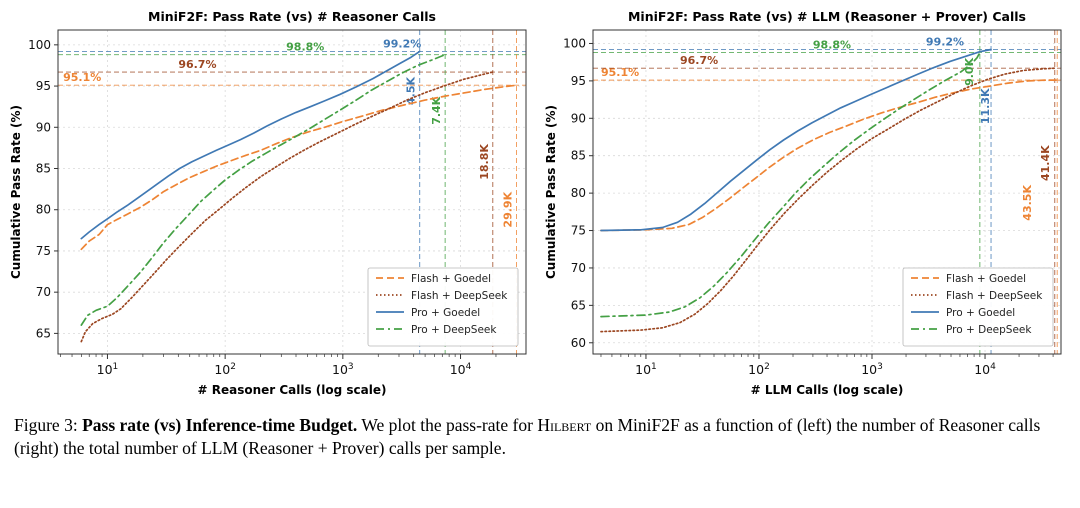 The height and width of the screenshot is (508, 1080). Describe the element at coordinates (827, 390) in the screenshot. I see `svg-text: # LLM Calls (log scale)` at that location.